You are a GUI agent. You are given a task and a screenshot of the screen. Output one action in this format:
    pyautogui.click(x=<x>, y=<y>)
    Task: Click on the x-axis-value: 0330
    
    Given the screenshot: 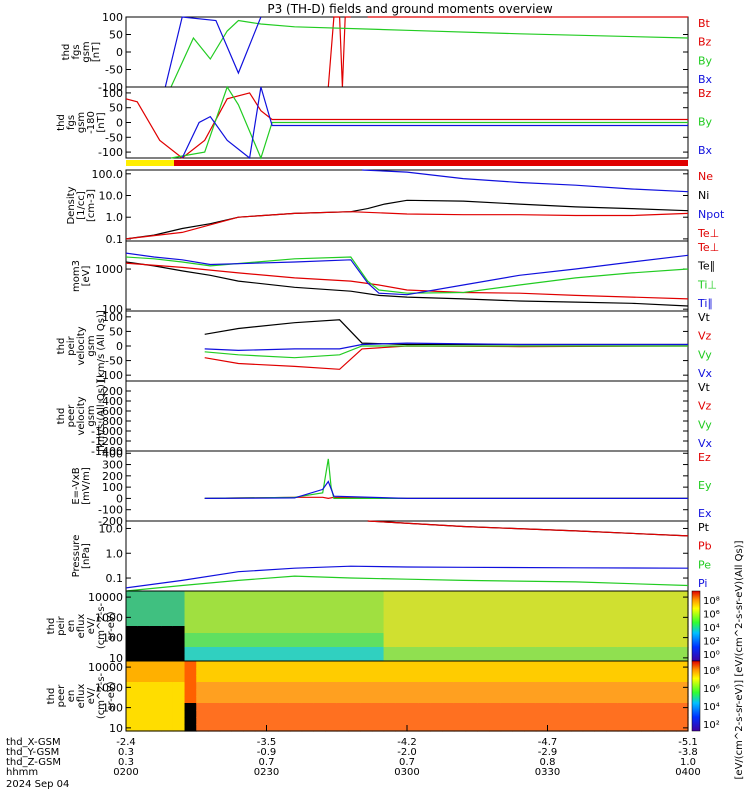 What is the action you would take?
    pyautogui.click(x=547, y=772)
    